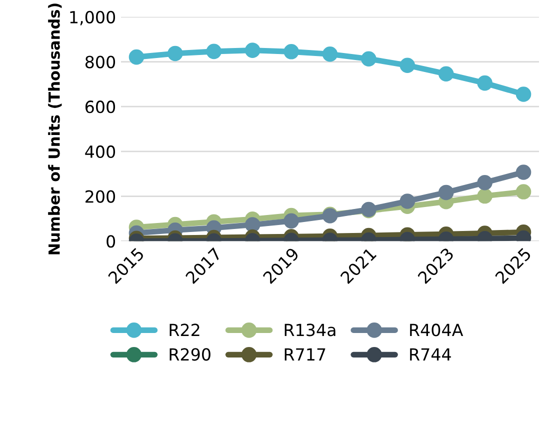 This screenshot has height=423, width=550. Describe the element at coordinates (55, 129) in the screenshot. I see `y-axis-title: Number of Units (Thousands)` at that location.